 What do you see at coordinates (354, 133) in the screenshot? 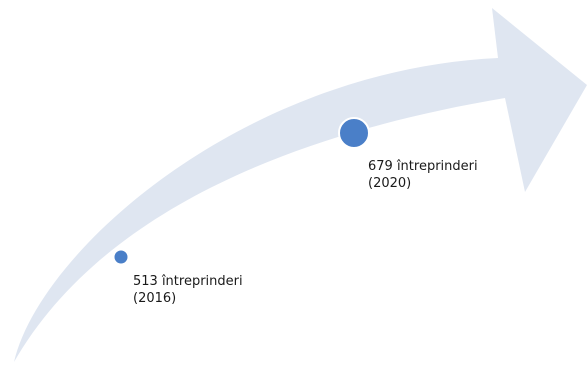
I see `milestone-2020-marker` at bounding box center [354, 133].